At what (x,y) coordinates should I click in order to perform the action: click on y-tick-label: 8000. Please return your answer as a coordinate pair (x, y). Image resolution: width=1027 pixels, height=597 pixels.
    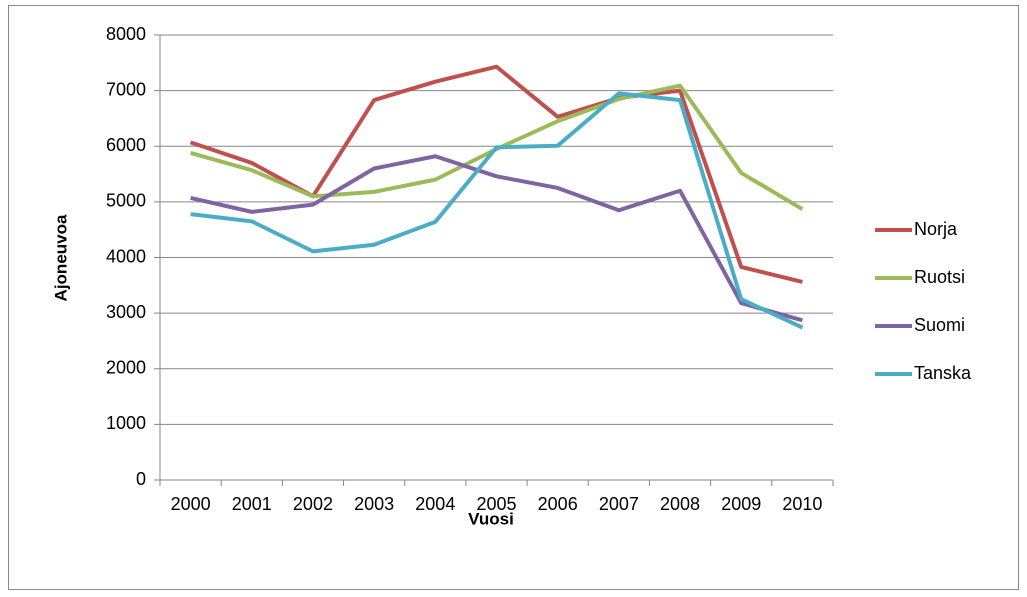
    Looking at the image, I should click on (126, 34).